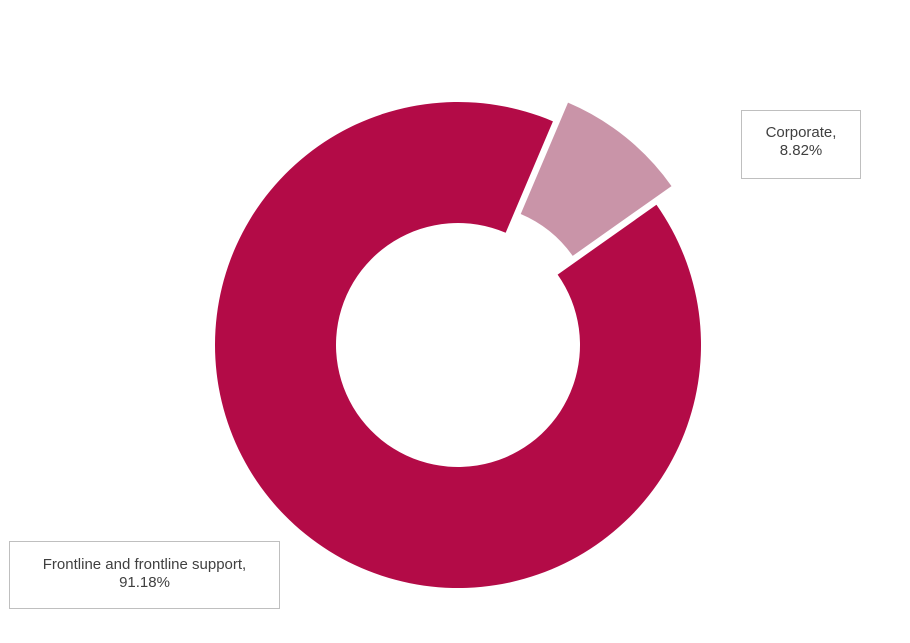 The image size is (910, 643). What do you see at coordinates (144, 564) in the screenshot?
I see `data-label-frontline-name: Frontline and frontline support,` at bounding box center [144, 564].